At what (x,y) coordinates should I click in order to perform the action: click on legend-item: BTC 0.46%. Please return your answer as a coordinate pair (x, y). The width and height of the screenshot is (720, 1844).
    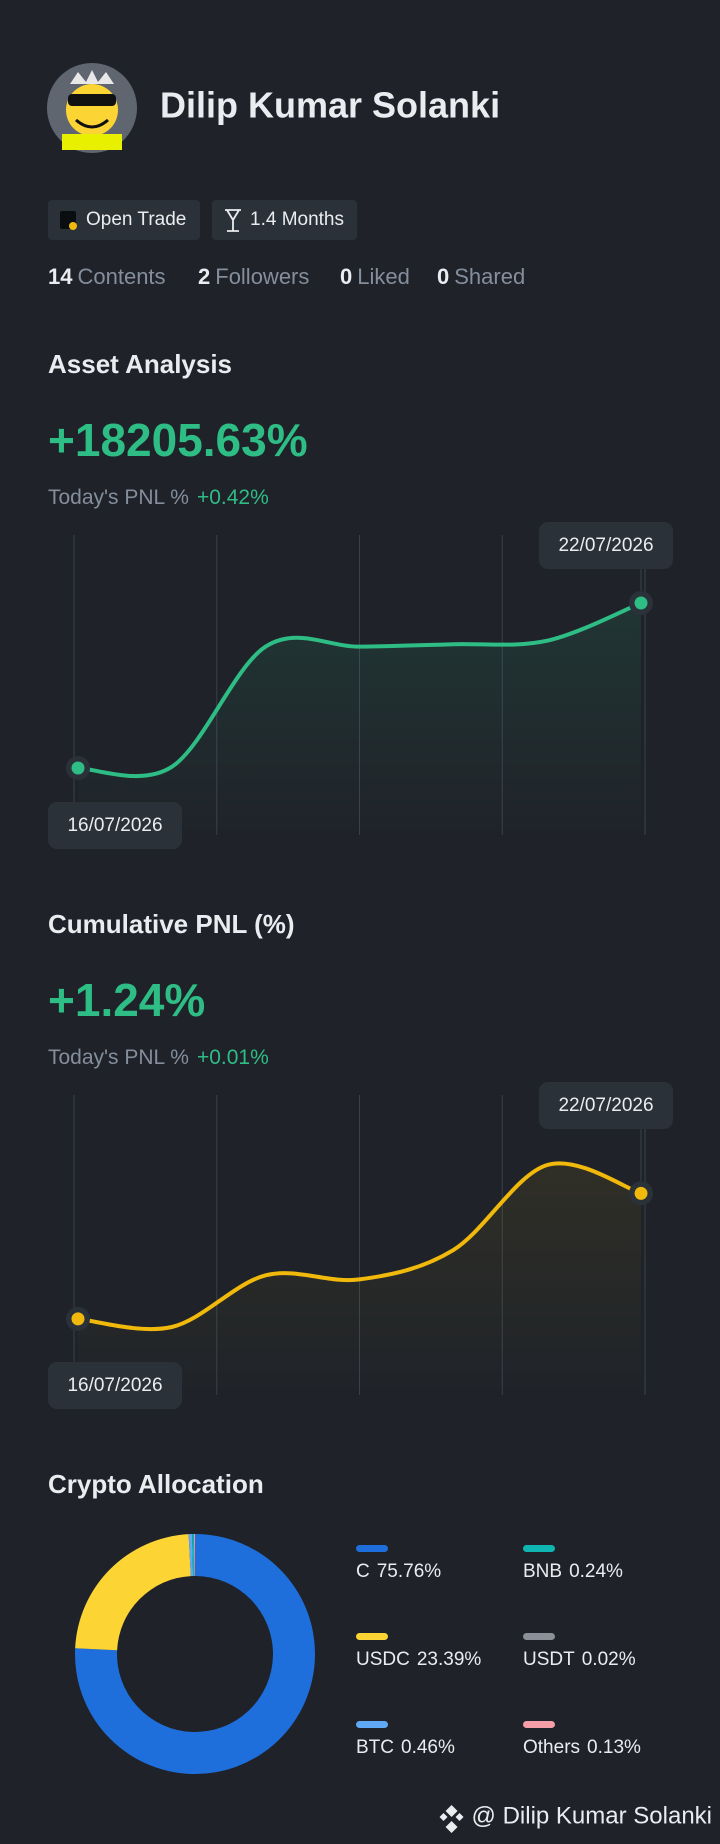
    Looking at the image, I should click on (405, 1747).